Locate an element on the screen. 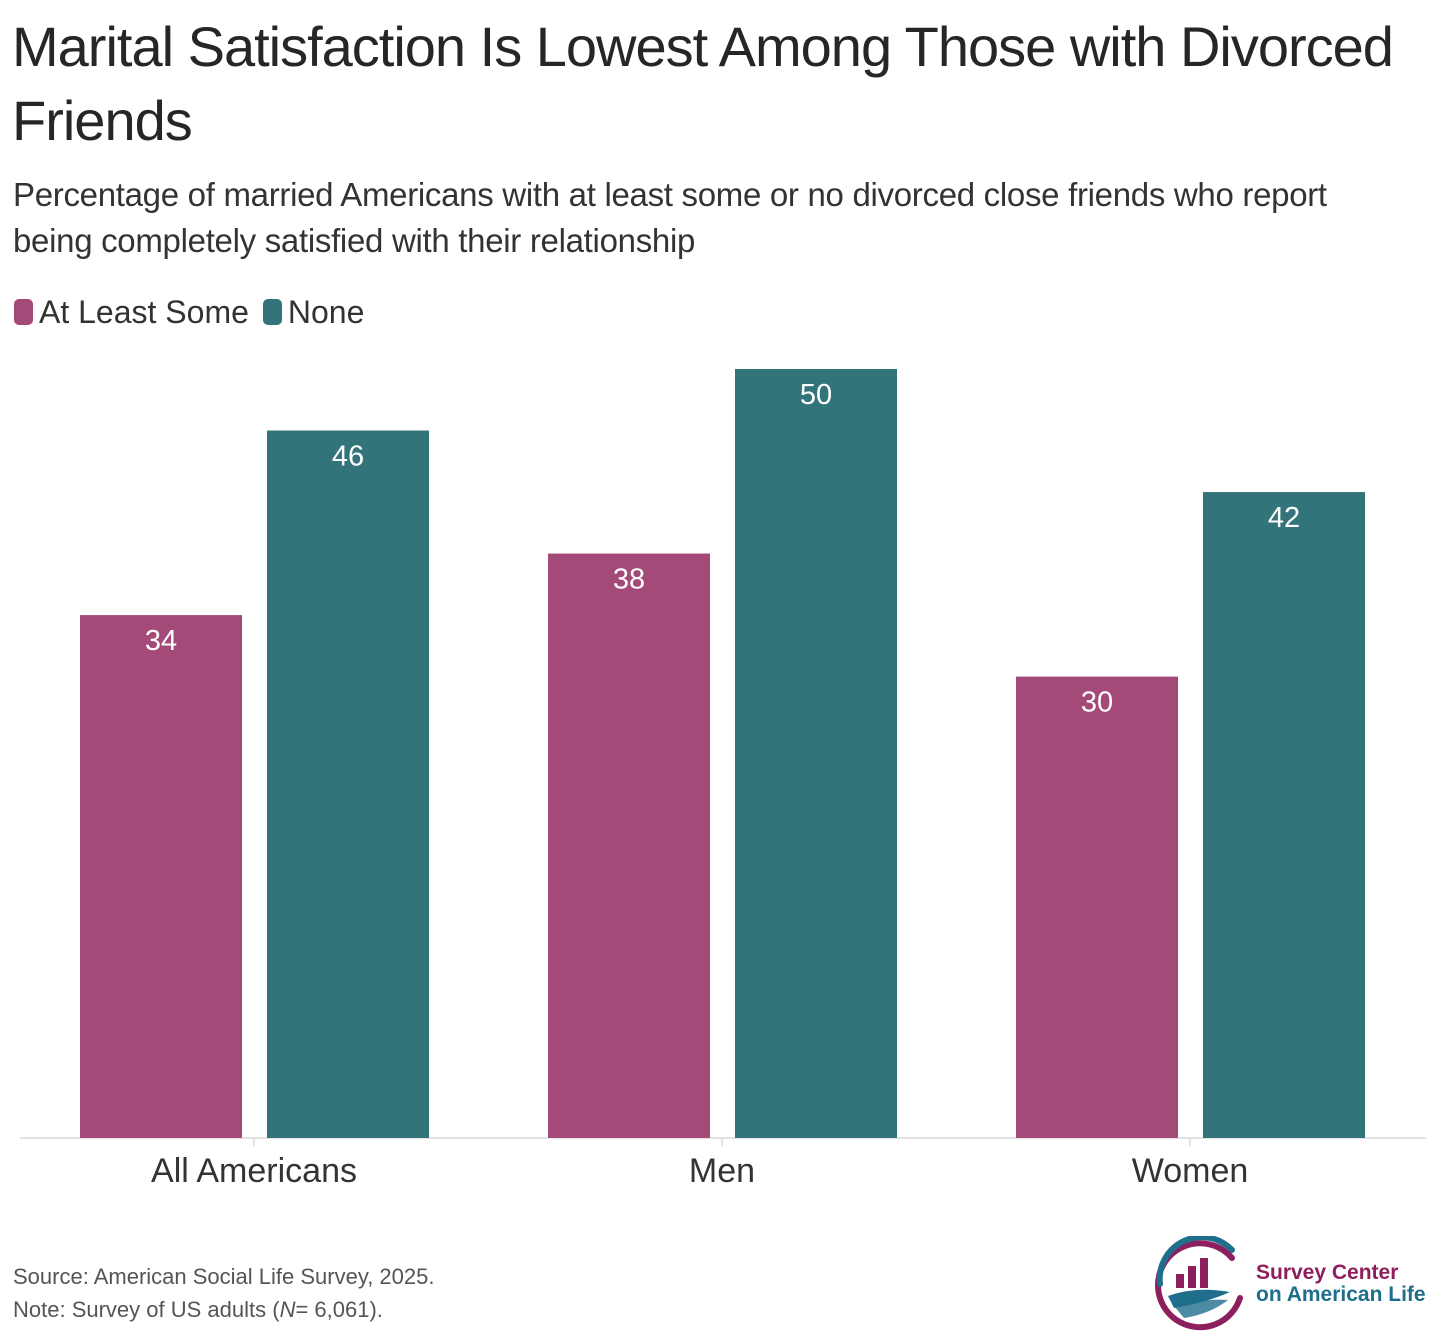 The width and height of the screenshot is (1440, 1337). legend-label-at-least-some: At Least Some is located at coordinates (144, 311).